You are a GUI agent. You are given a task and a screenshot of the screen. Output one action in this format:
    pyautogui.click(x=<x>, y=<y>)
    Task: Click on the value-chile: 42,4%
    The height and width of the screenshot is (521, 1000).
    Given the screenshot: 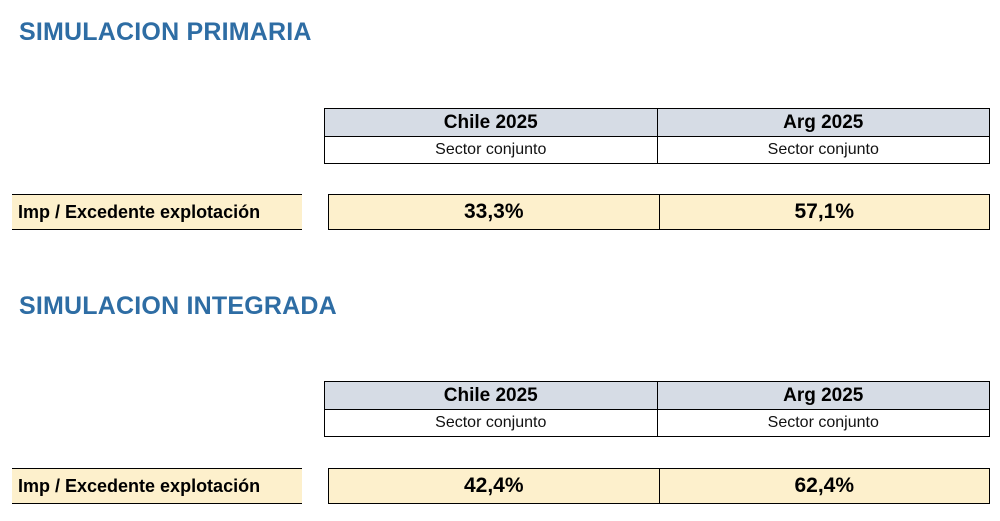 What is the action you would take?
    pyautogui.click(x=494, y=486)
    